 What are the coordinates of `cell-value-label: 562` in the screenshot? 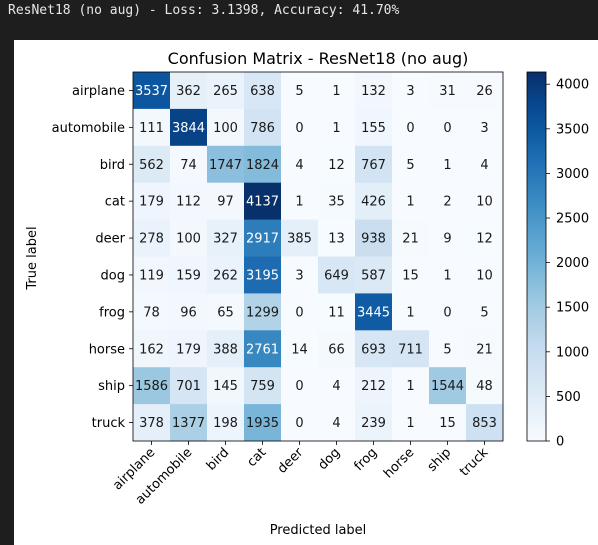 It's located at (151, 165).